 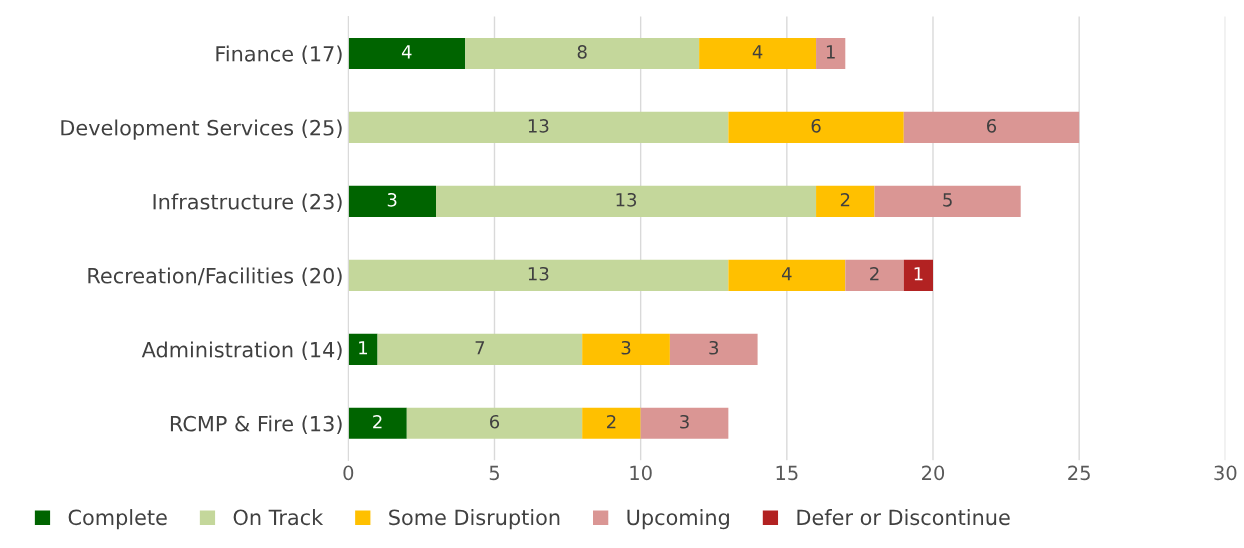 I want to click on data-label: 5, so click(x=947, y=200).